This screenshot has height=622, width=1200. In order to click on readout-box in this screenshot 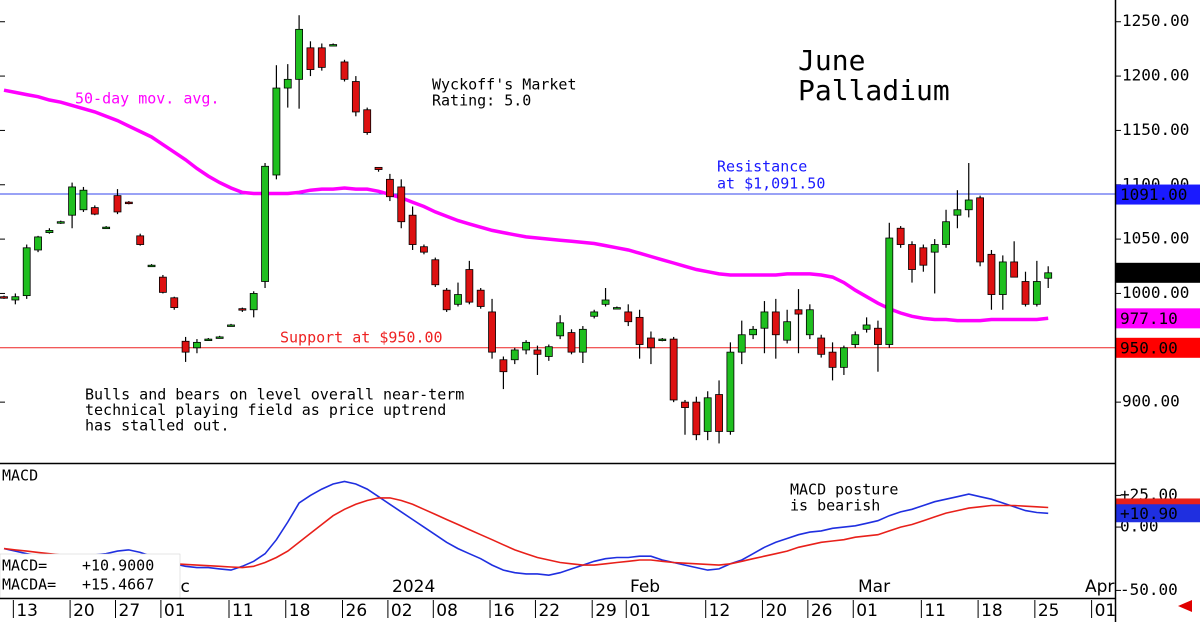, I will do `click(90, 576)`.